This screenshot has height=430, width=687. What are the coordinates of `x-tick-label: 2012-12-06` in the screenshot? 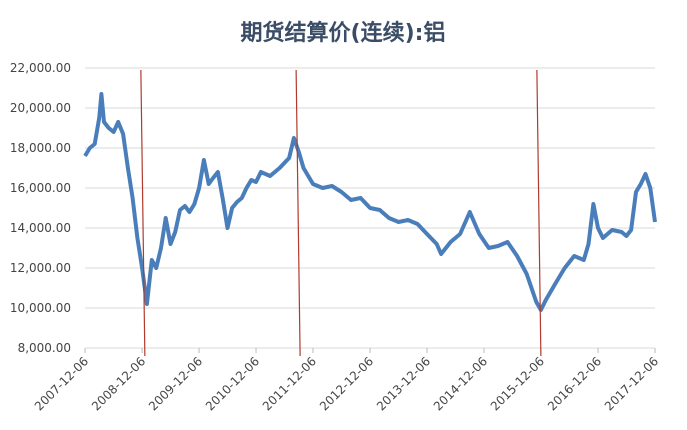 It's located at (346, 383).